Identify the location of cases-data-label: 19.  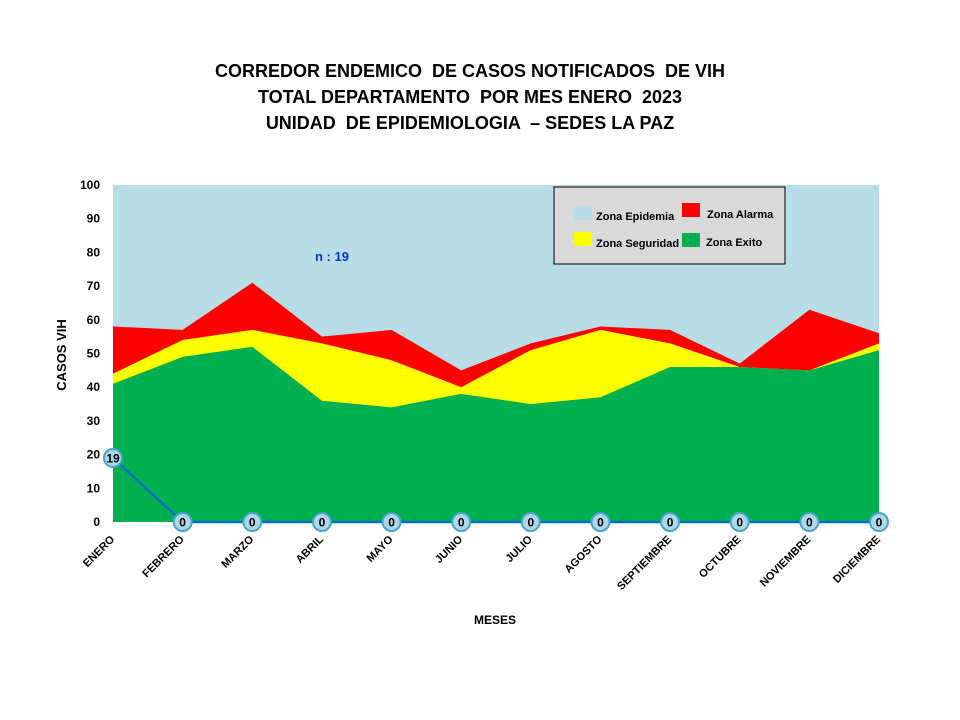
(113, 458).